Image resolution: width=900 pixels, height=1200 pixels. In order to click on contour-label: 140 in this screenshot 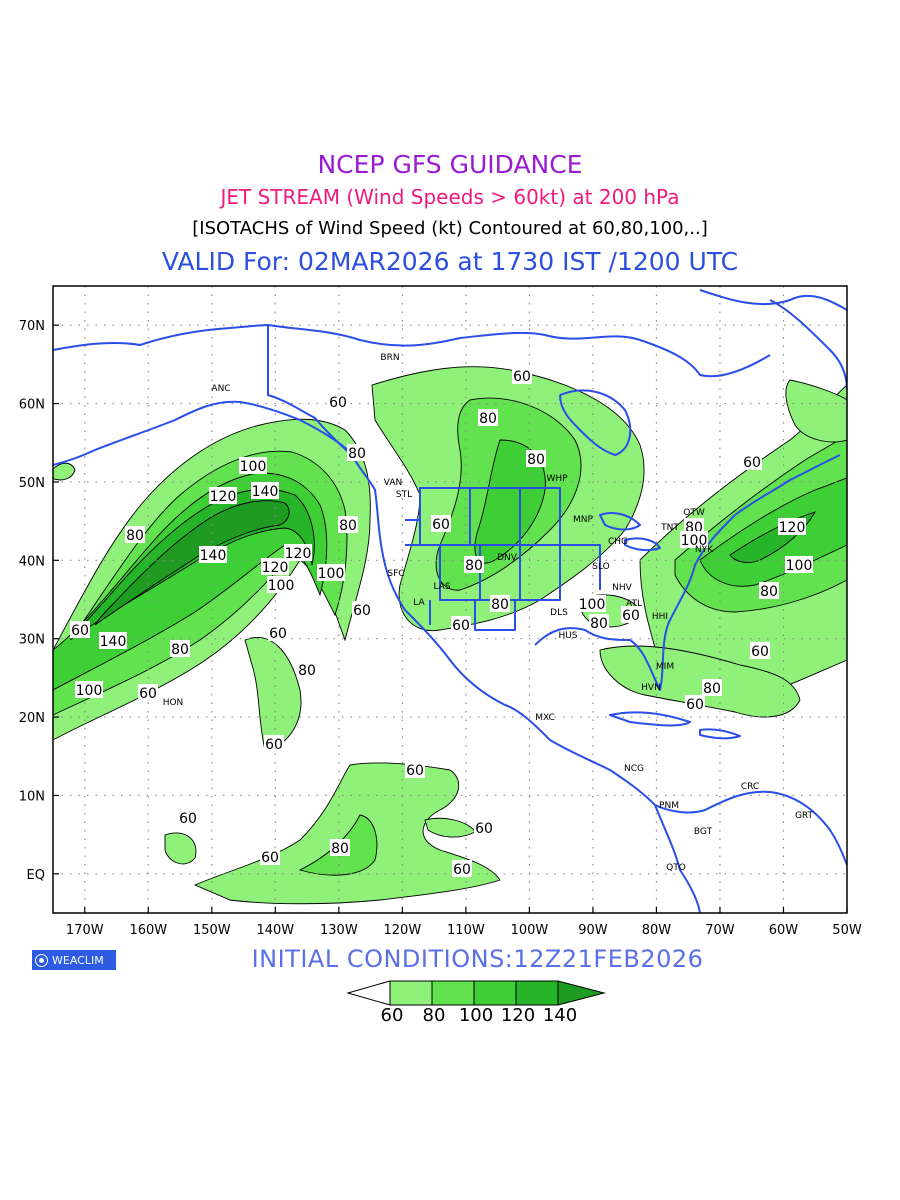, I will do `click(213, 555)`.